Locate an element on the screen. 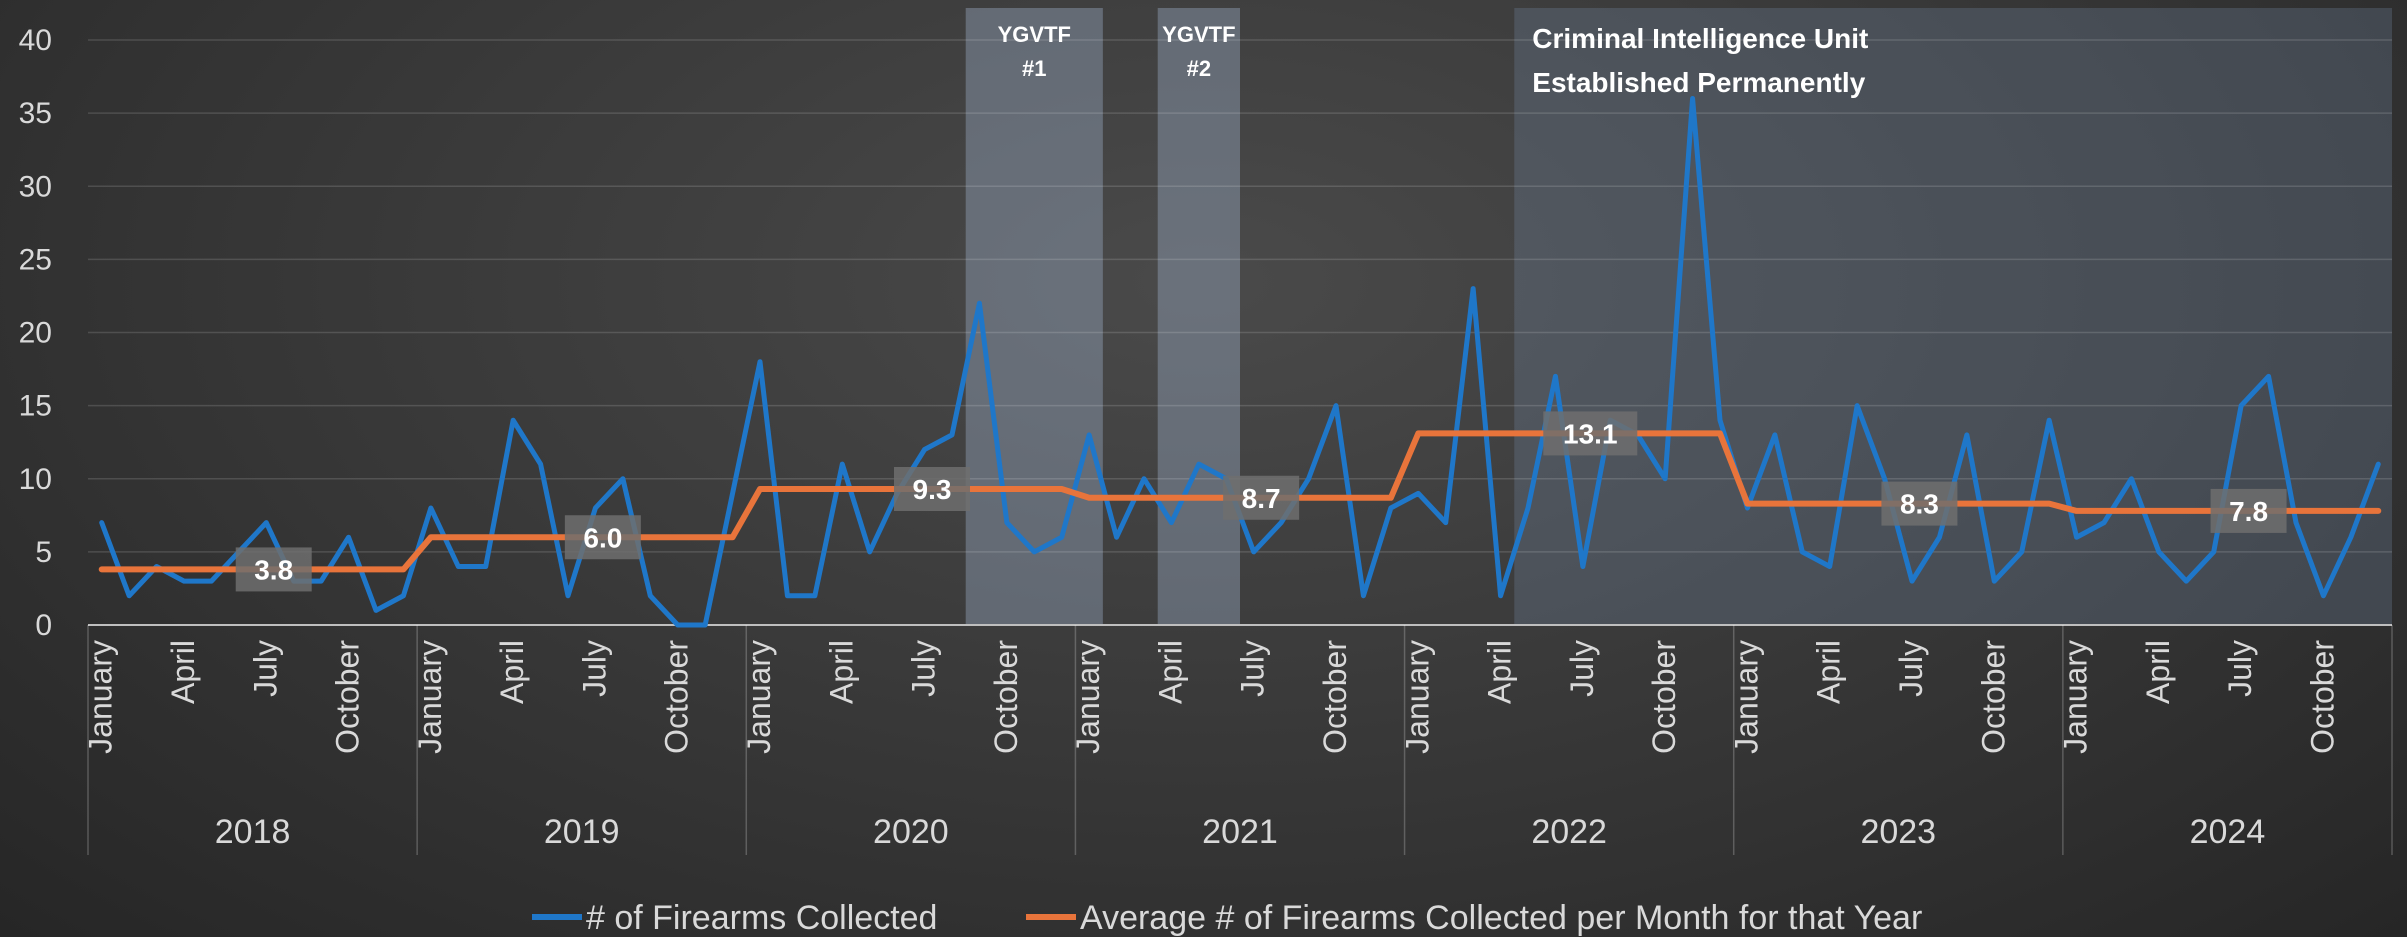 This screenshot has width=2407, height=937. year-label: 2023 is located at coordinates (1898, 832).